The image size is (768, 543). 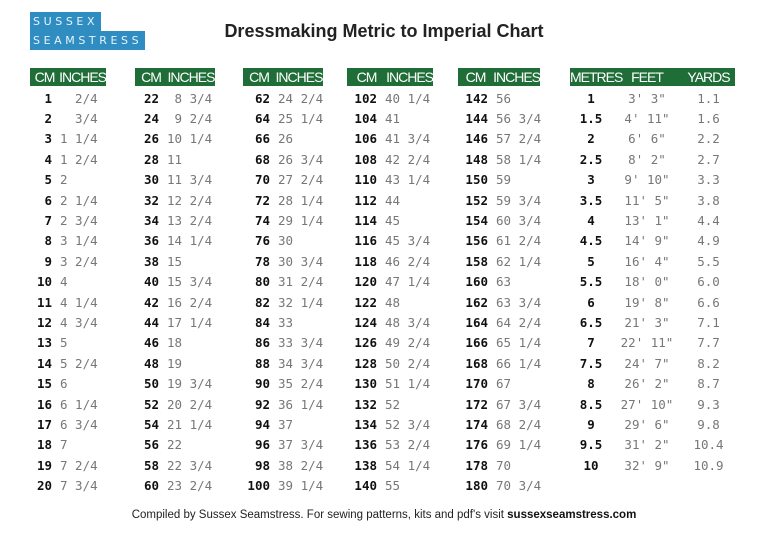 I want to click on cm-value: 74, so click(x=262, y=221).